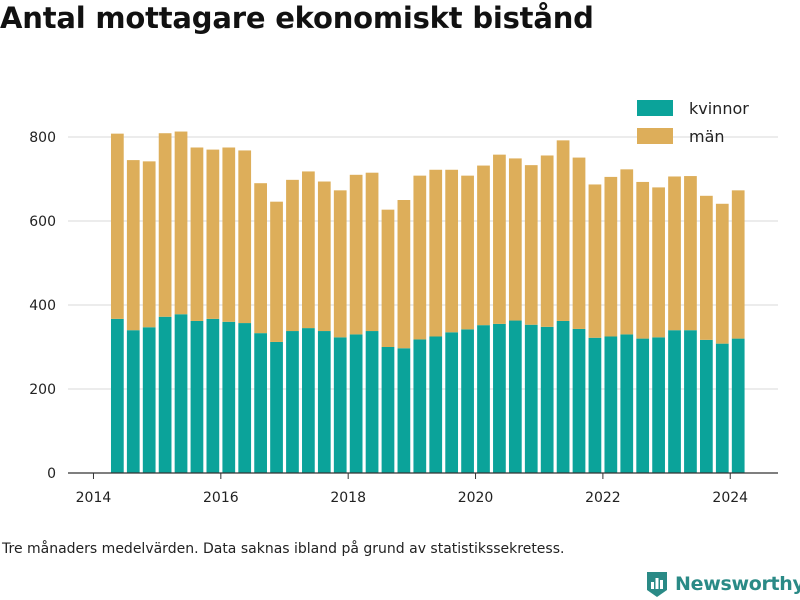  Describe the element at coordinates (51, 474) in the screenshot. I see `y-tick-label: 0` at that location.